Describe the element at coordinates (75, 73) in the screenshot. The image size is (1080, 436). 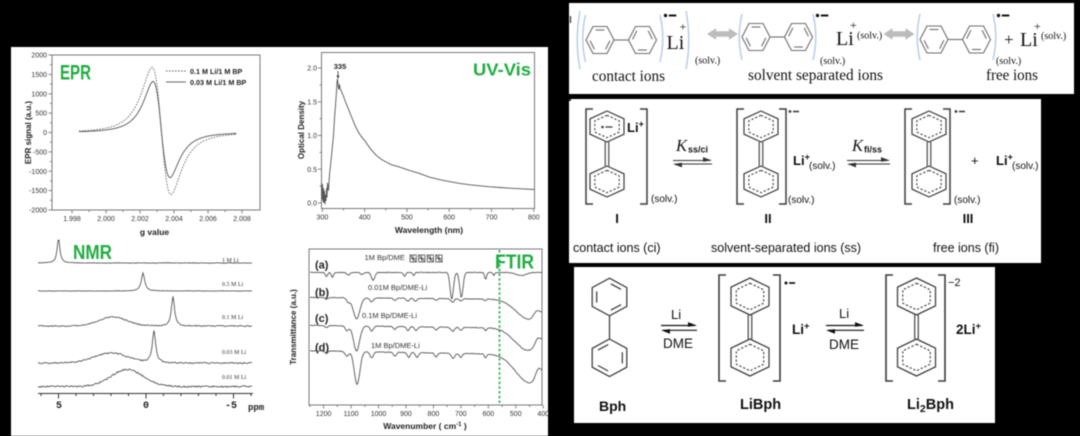
I see `svg-text: EPR` at that location.